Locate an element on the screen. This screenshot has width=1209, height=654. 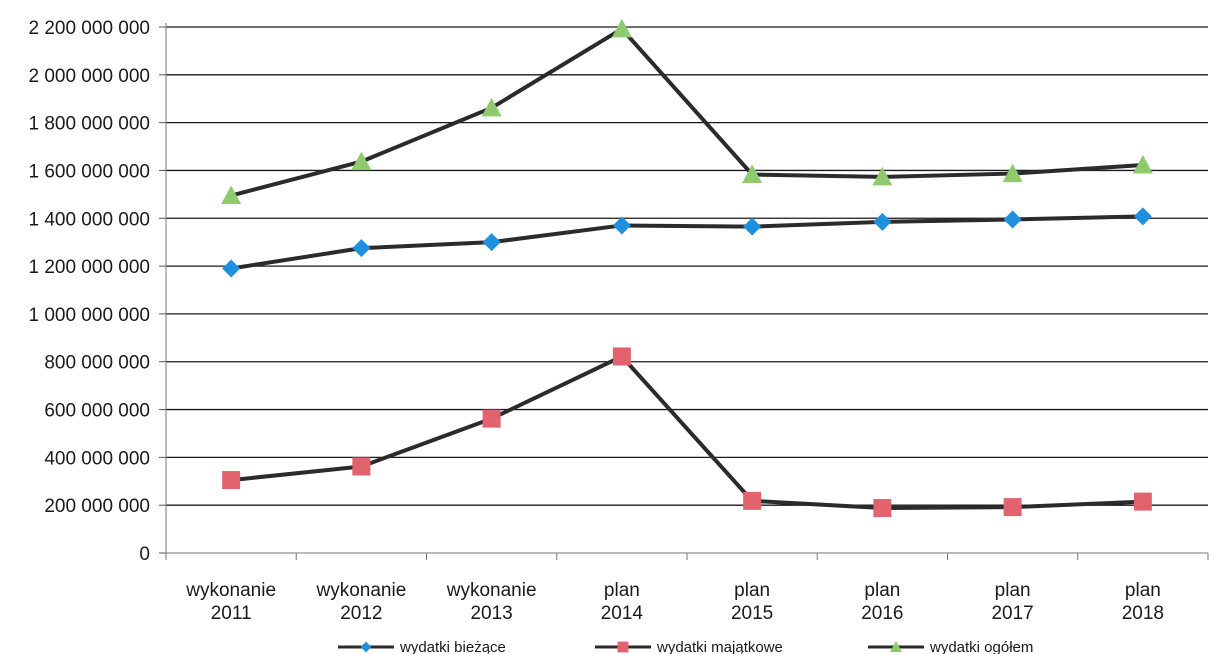
legend-item: wydatki bieżące is located at coordinates (422, 646).